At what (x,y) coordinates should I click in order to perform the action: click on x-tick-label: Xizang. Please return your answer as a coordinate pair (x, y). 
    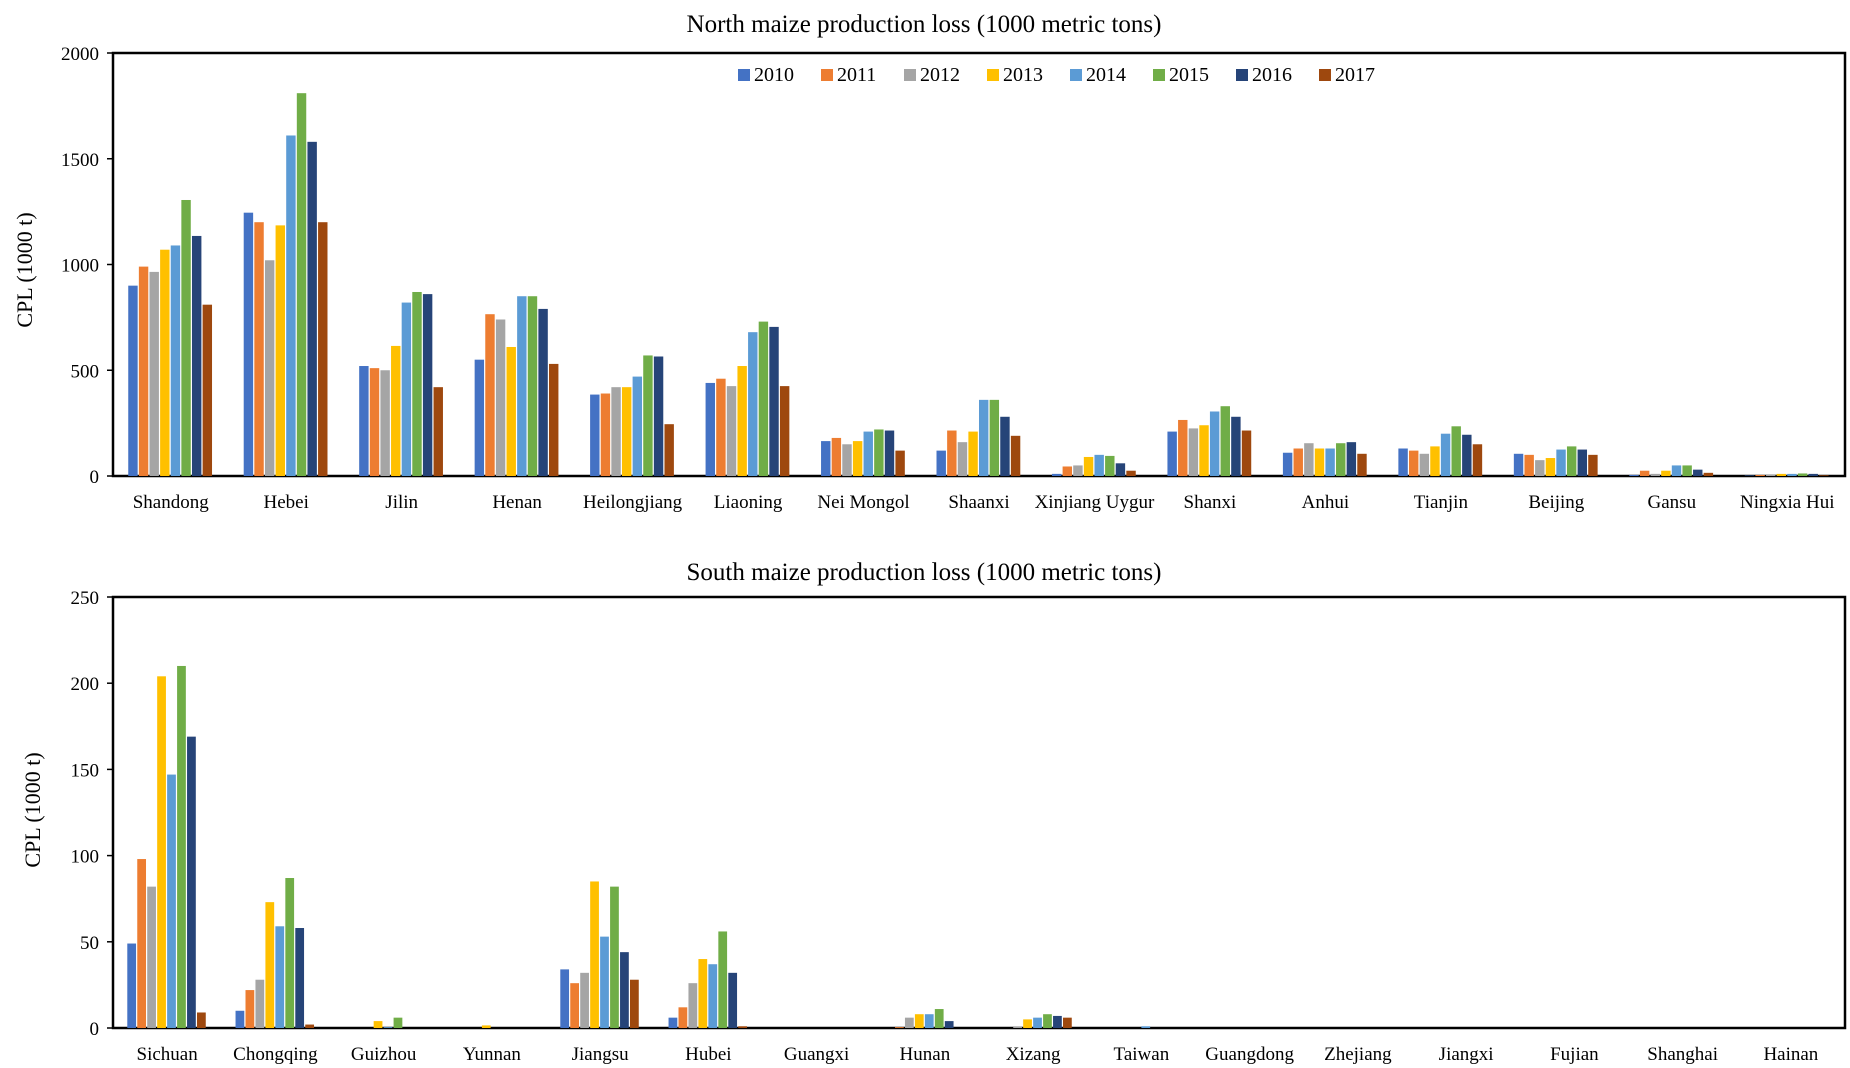
    Looking at the image, I should click on (1033, 1054).